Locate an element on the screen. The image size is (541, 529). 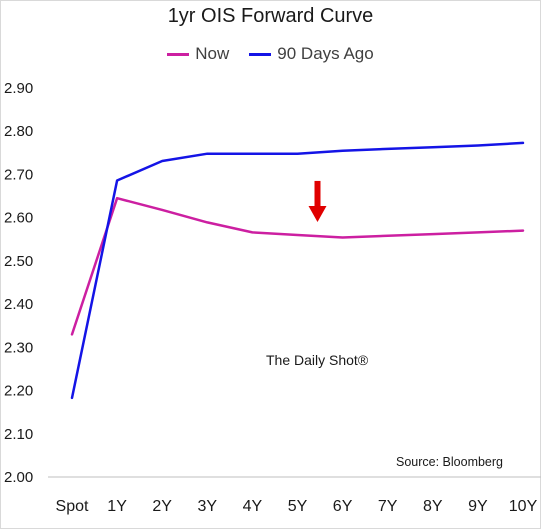
y-tick-label-2-80: 2.80 is located at coordinates (18, 131).